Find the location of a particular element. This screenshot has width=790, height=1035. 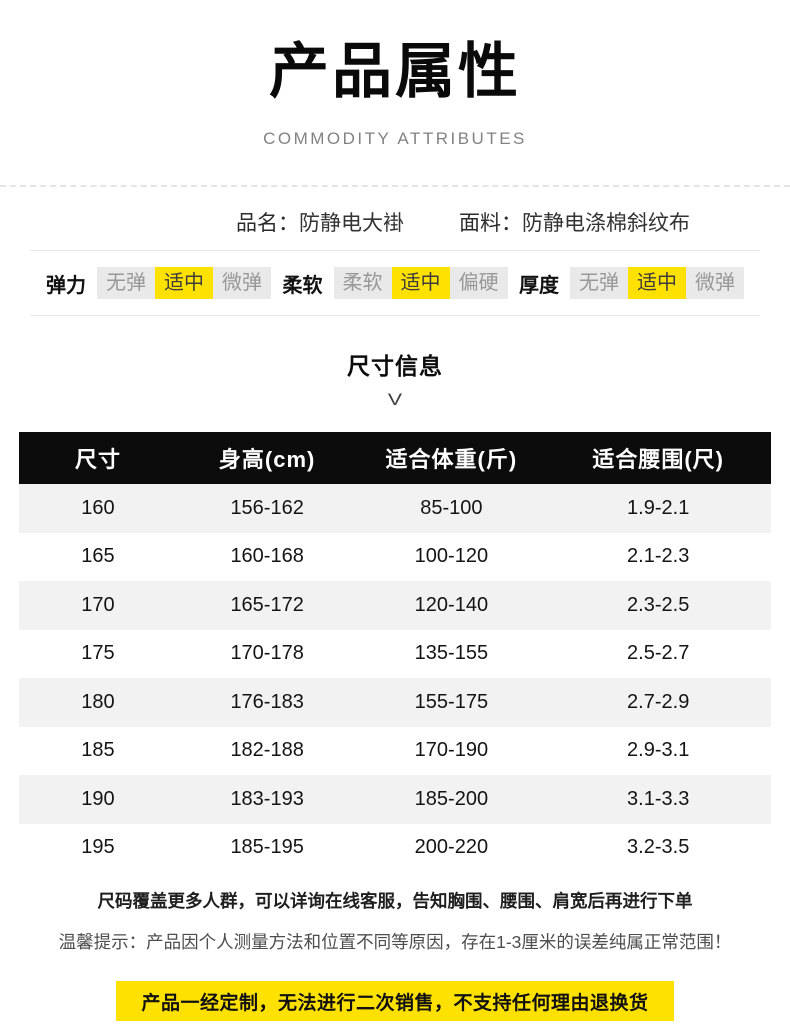

size-table-header-row: 尺寸 身高(cm) 适合体重(斤) 适合腰围(尺) is located at coordinates (395, 458).